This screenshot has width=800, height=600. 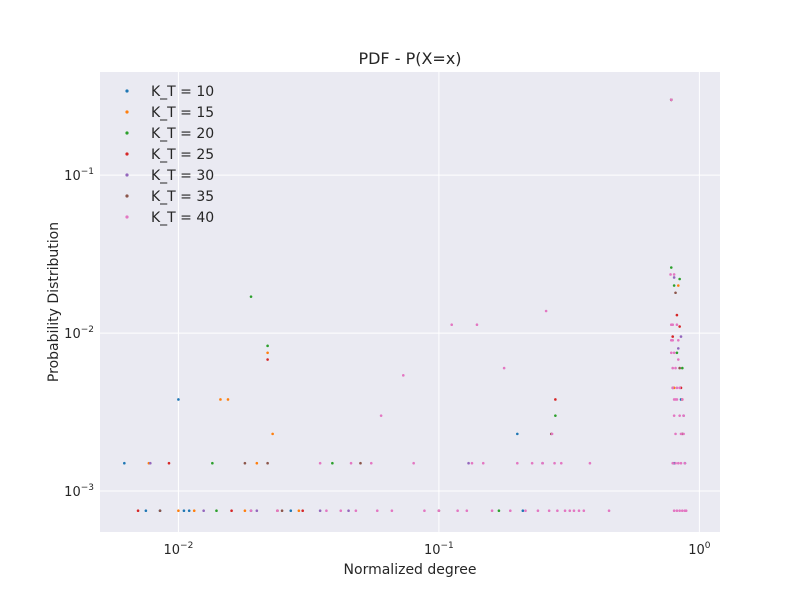 What do you see at coordinates (182, 176) in the screenshot?
I see `legend-label: K_T = 30` at bounding box center [182, 176].